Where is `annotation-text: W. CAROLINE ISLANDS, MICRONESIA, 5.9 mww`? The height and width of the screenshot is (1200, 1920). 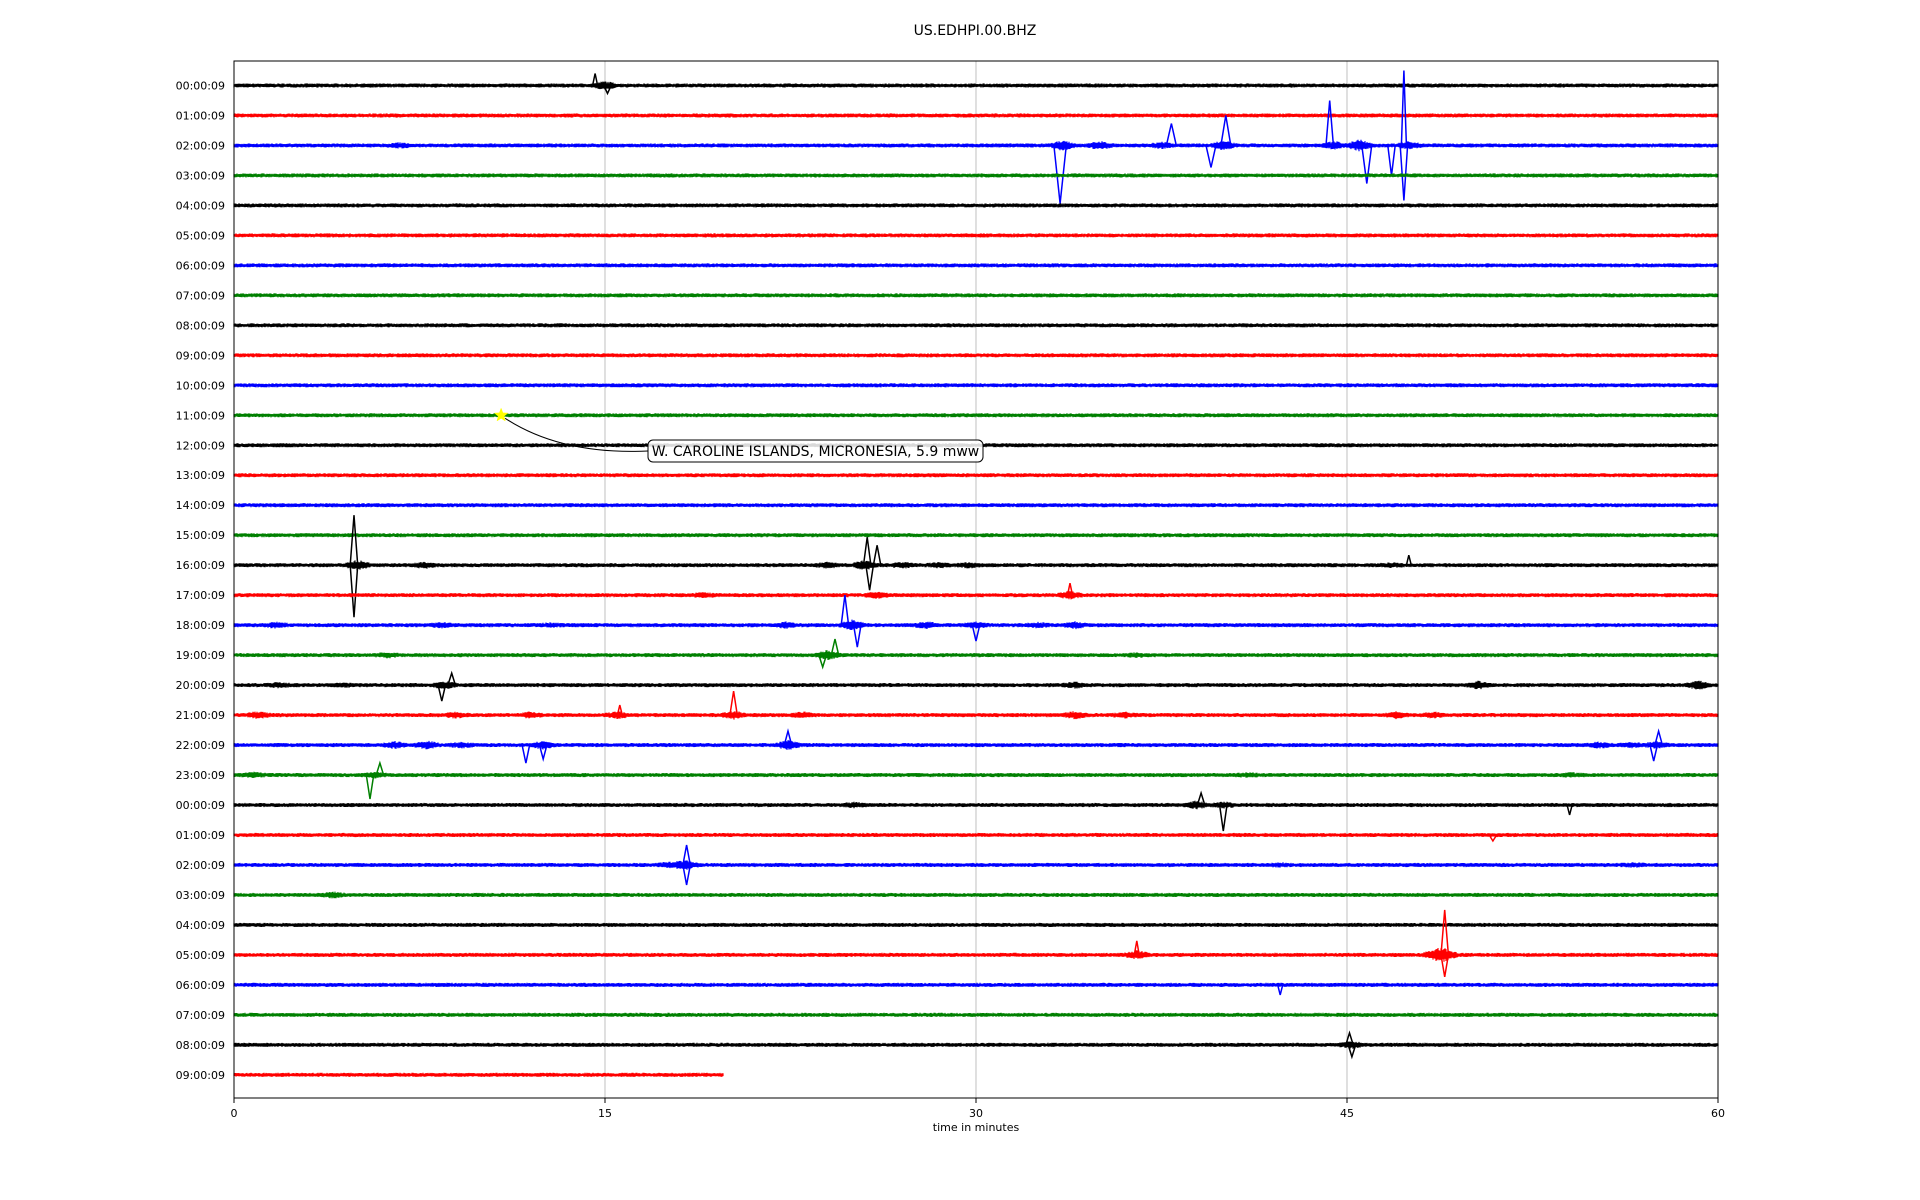 annotation-text: W. CAROLINE ISLANDS, MICRONESIA, 5.9 mww is located at coordinates (815, 452).